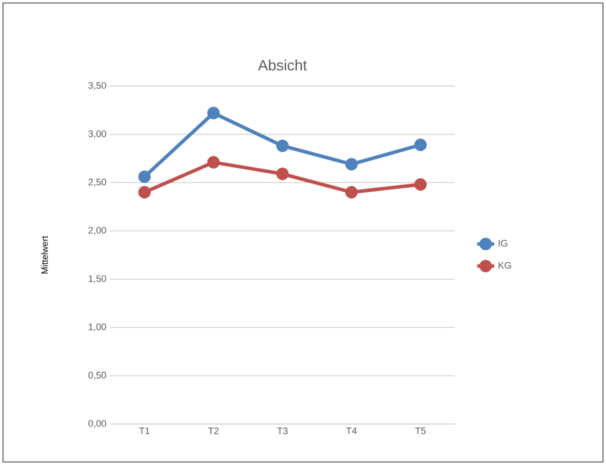 The width and height of the screenshot is (606, 465). What do you see at coordinates (144, 431) in the screenshot?
I see `x-tick-label: T1` at bounding box center [144, 431].